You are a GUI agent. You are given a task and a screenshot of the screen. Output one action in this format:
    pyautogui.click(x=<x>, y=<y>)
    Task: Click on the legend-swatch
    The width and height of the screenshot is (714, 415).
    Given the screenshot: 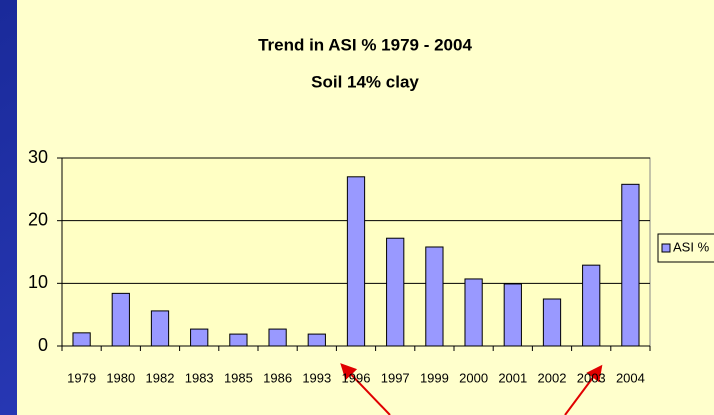 What is the action you would take?
    pyautogui.click(x=666, y=248)
    